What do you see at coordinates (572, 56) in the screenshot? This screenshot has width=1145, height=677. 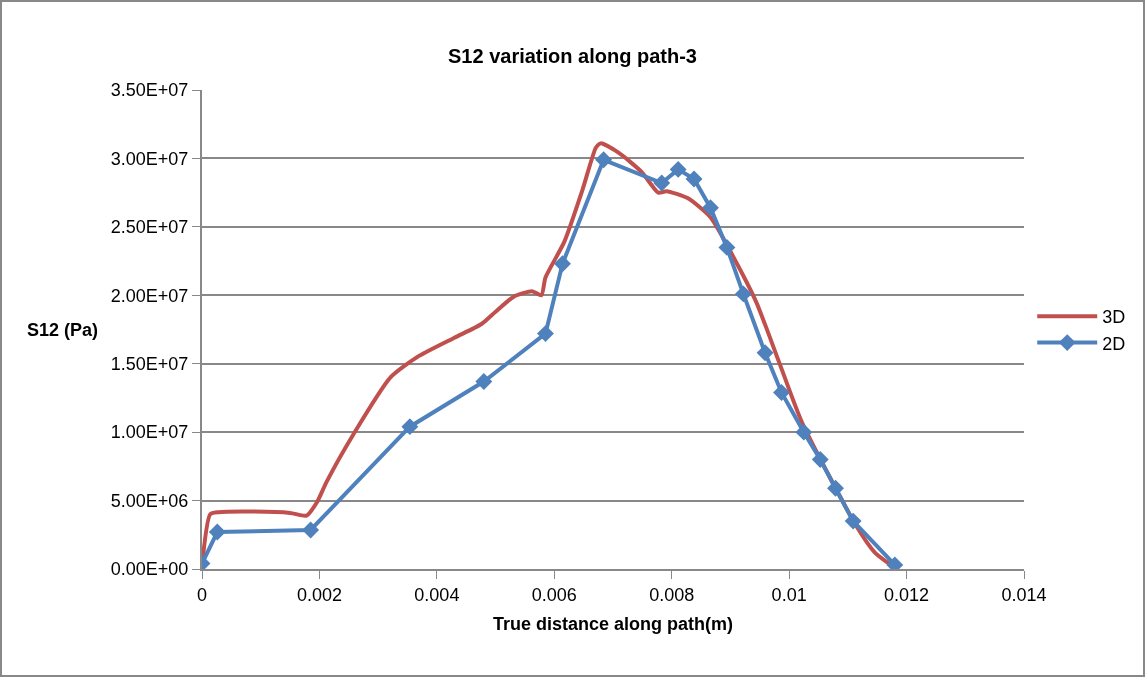 I see `chart-title: S12 variation along path-3` at bounding box center [572, 56].